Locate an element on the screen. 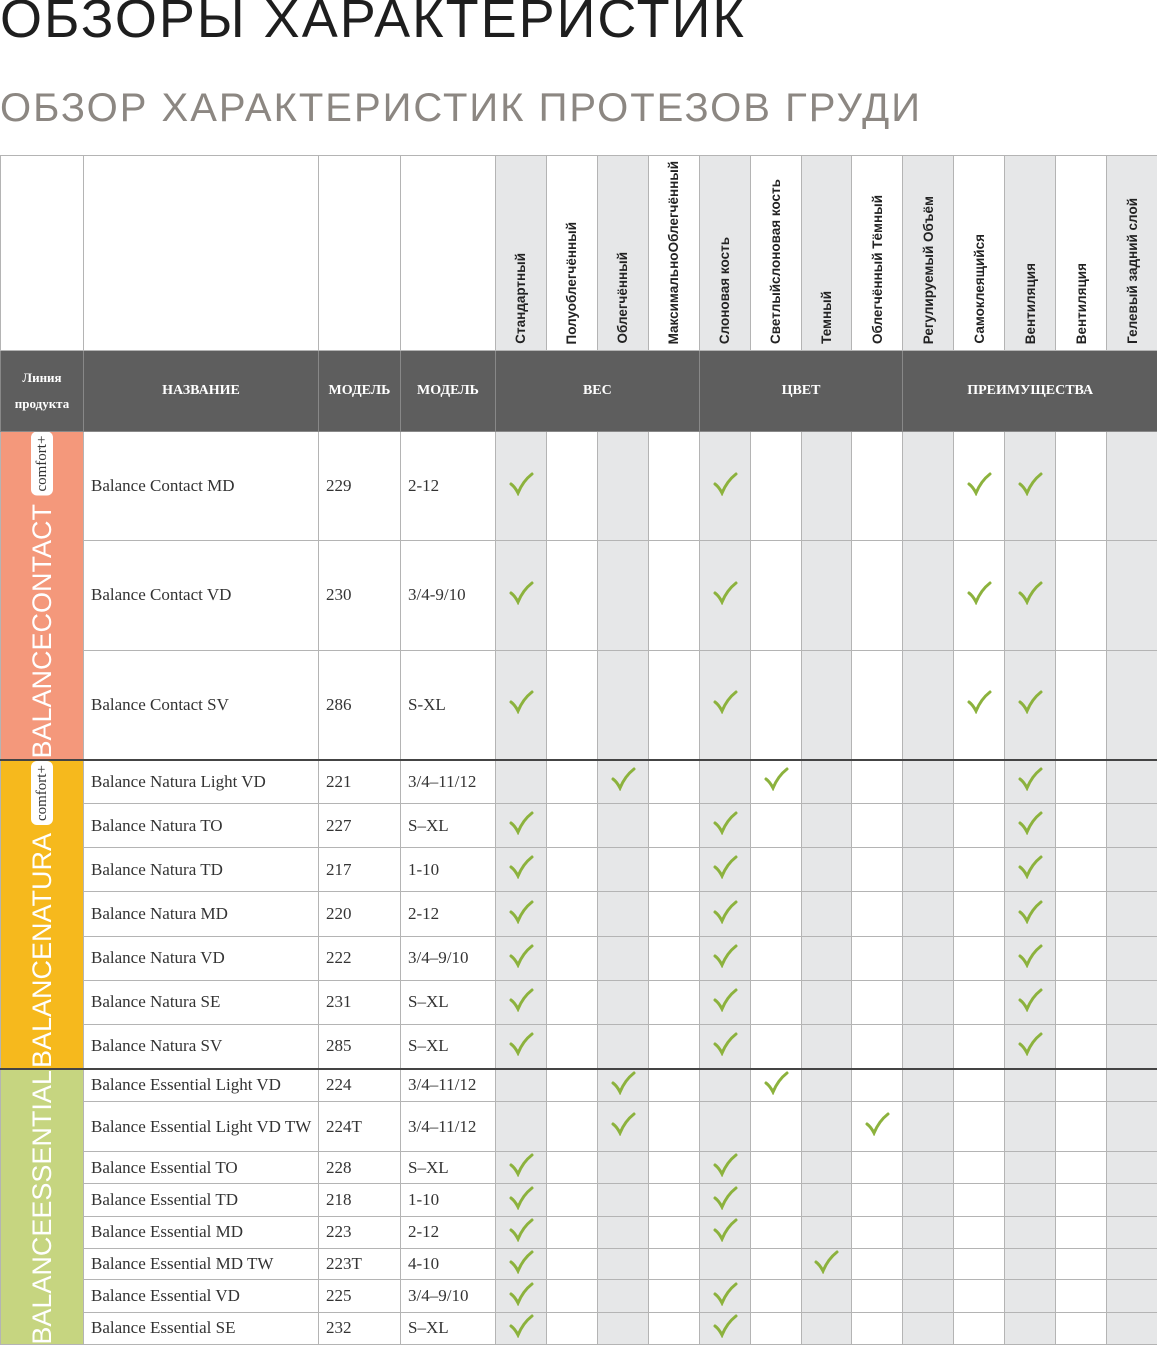 The width and height of the screenshot is (1157, 1345). header-cell is located at coordinates (201, 253).